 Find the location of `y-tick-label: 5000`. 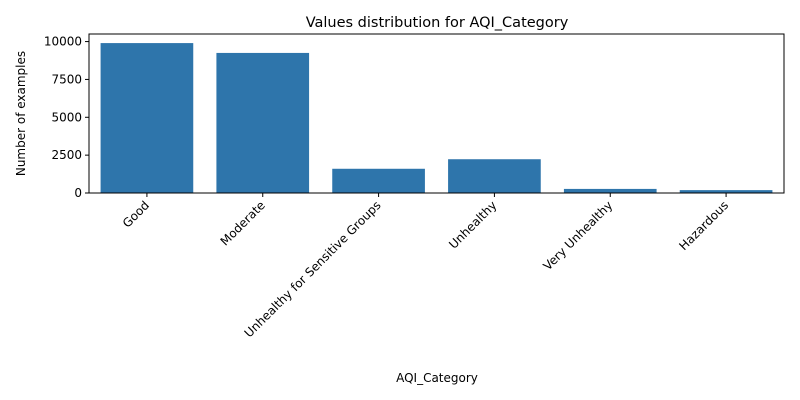

y-tick-label: 5000 is located at coordinates (66, 117).